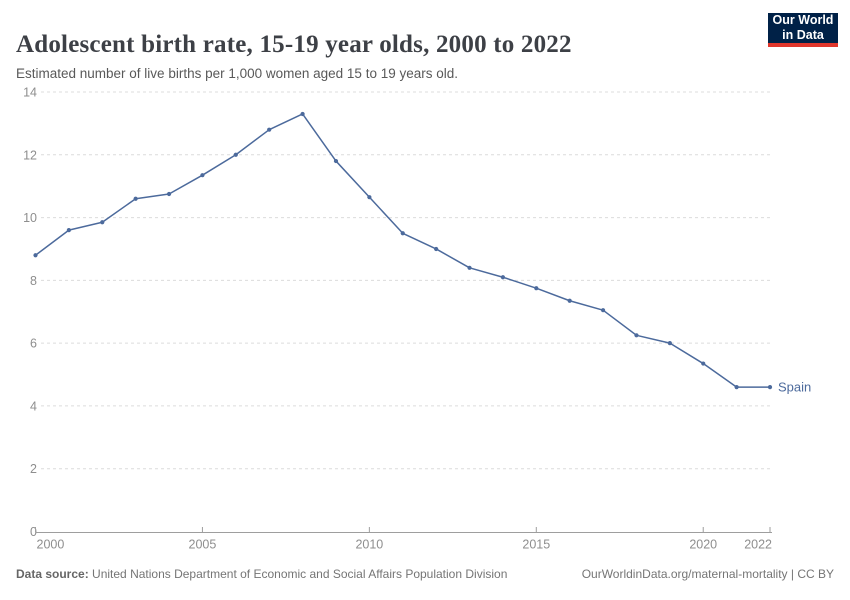 The width and height of the screenshot is (850, 600). What do you see at coordinates (33, 469) in the screenshot?
I see `y-tick-label: 2` at bounding box center [33, 469].